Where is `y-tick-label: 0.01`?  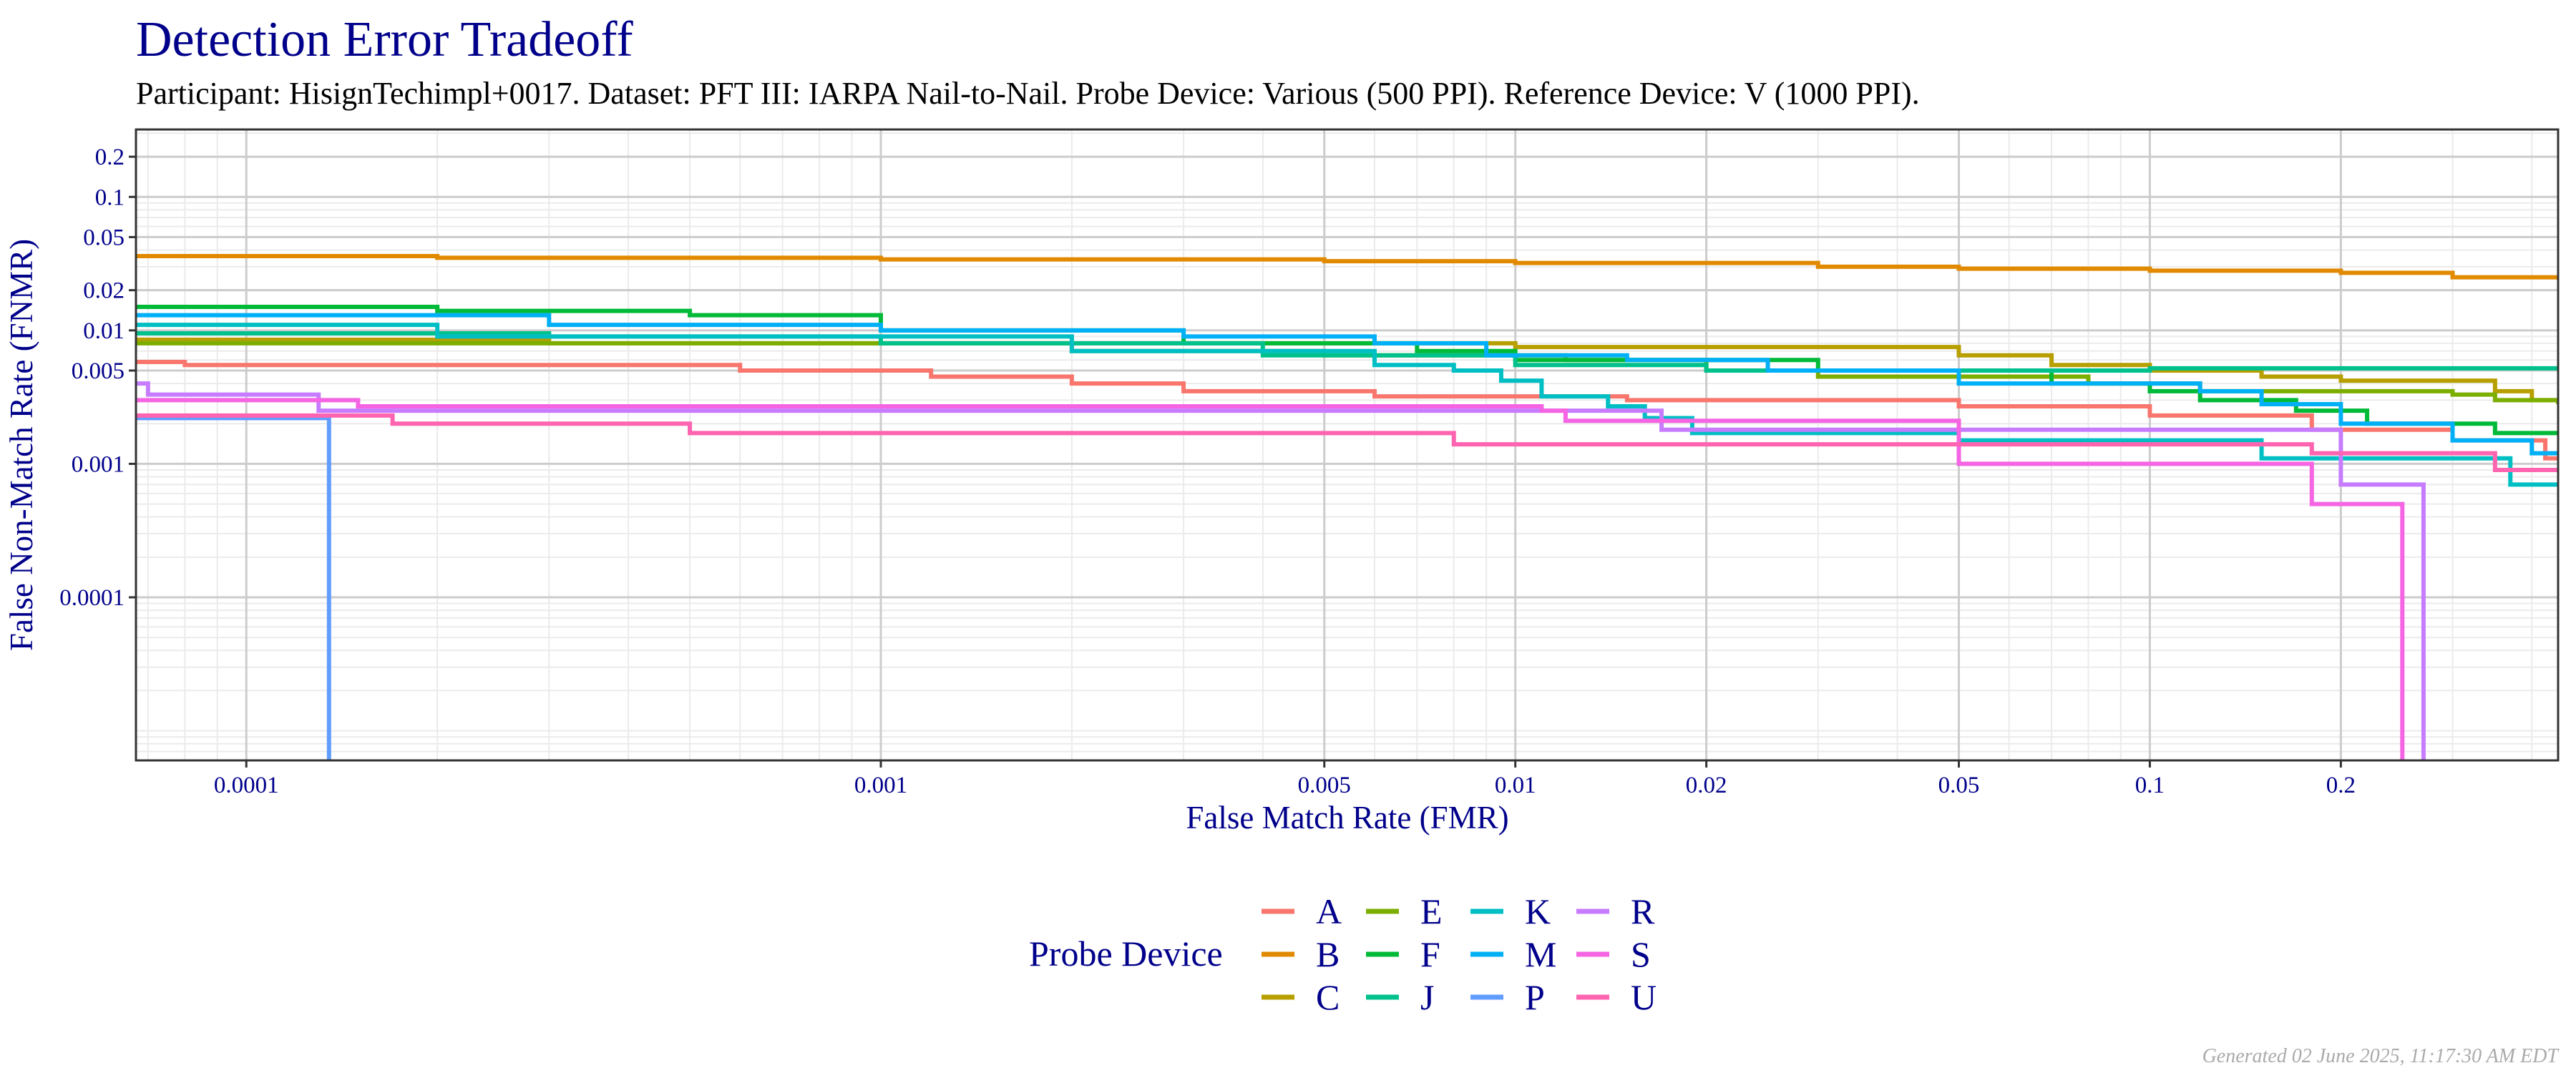
y-tick-label: 0.01 is located at coordinates (104, 331).